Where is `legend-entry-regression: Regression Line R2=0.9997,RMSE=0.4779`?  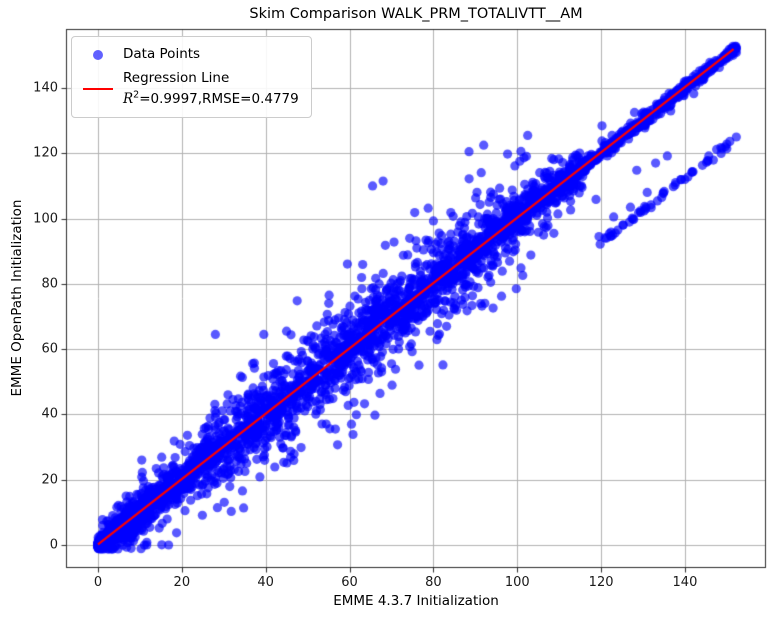
legend-entry-regression: Regression Line R2=0.9997,RMSE=0.4779 is located at coordinates (189, 89).